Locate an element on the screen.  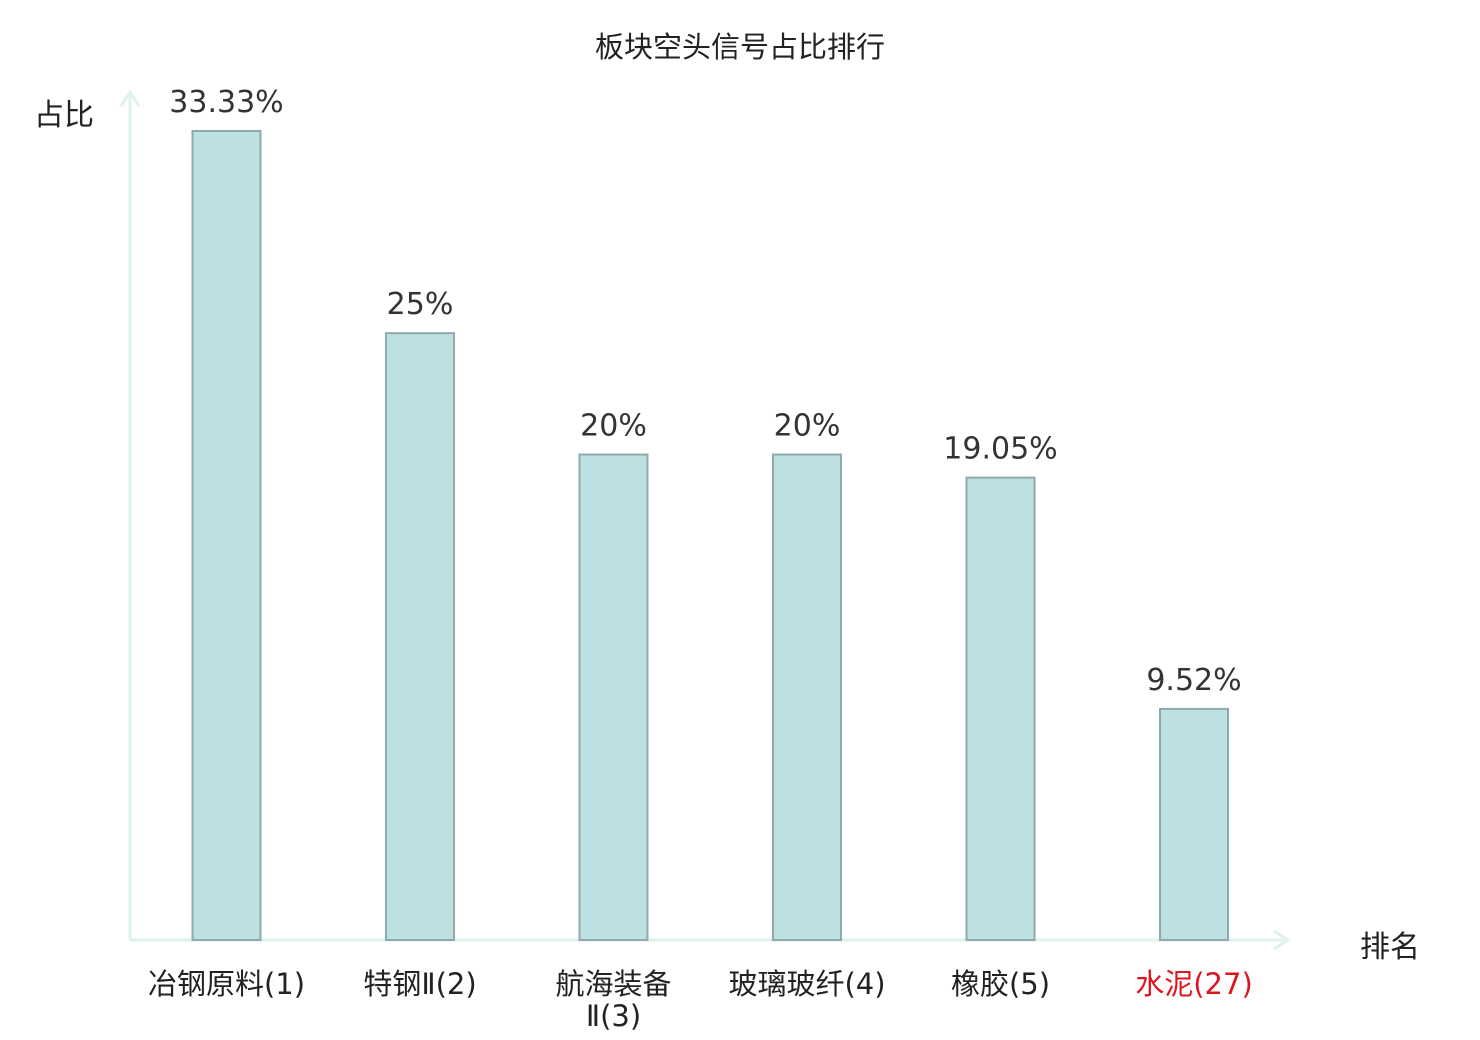
category-label: 航海装备 Ⅱ(3) is located at coordinates (614, 1000).